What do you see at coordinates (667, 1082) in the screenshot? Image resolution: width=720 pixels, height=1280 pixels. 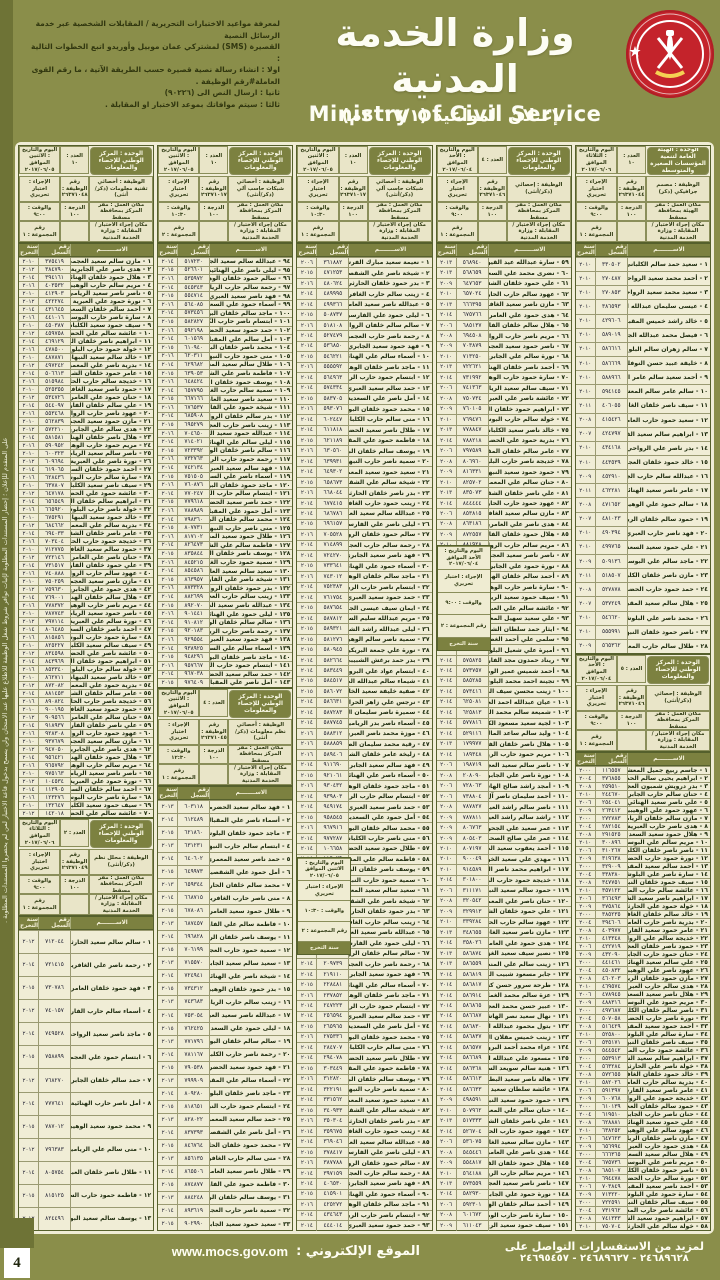 I see `candidate-name: ٤٠ - بدرية سالم حارب العامرية` at bounding box center [667, 1082].